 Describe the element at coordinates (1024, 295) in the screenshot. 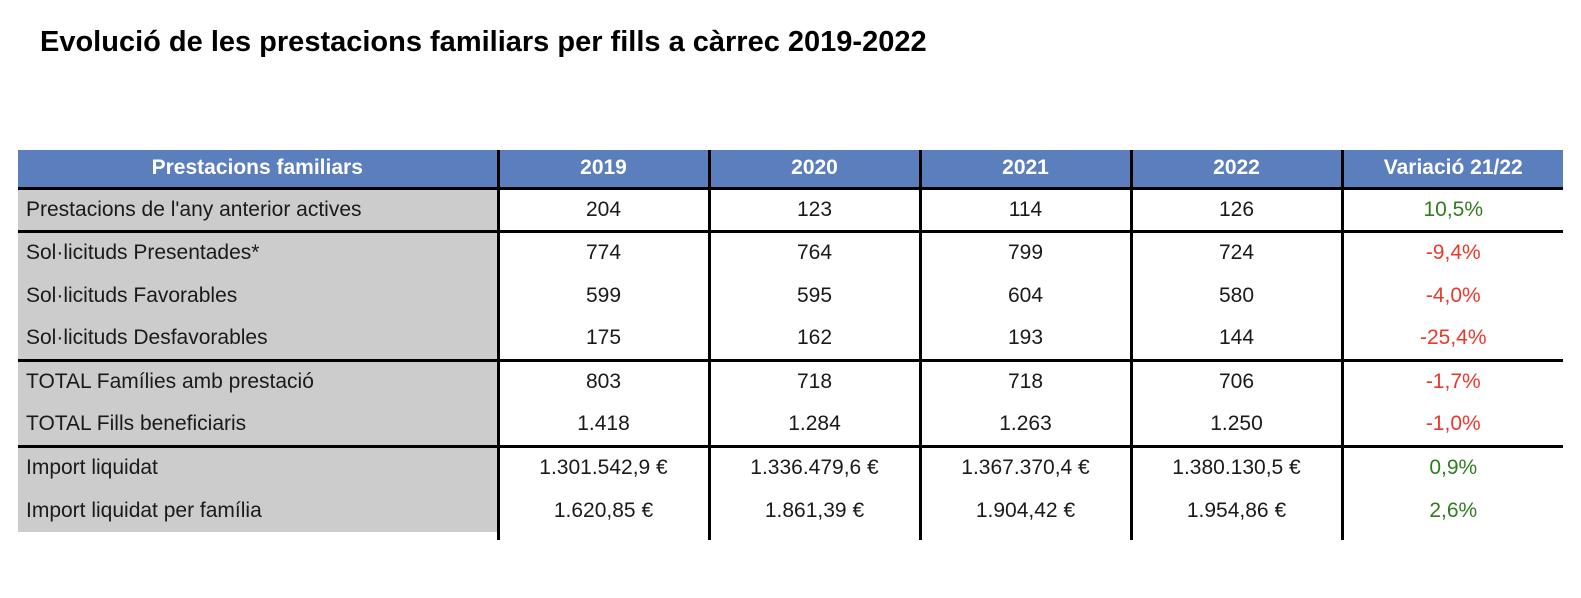

I see `value-cell: 604` at that location.